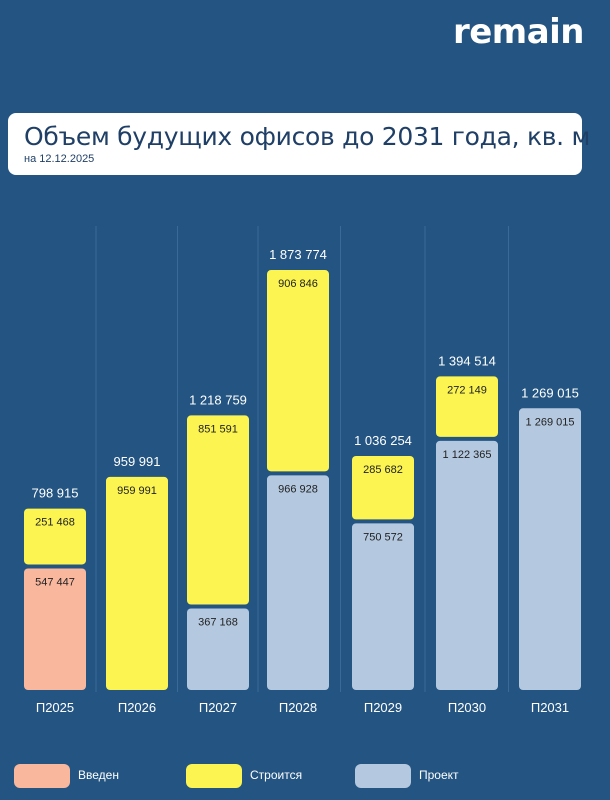  What do you see at coordinates (55, 493) in the screenshot?
I see `total-label: 798 915` at bounding box center [55, 493].